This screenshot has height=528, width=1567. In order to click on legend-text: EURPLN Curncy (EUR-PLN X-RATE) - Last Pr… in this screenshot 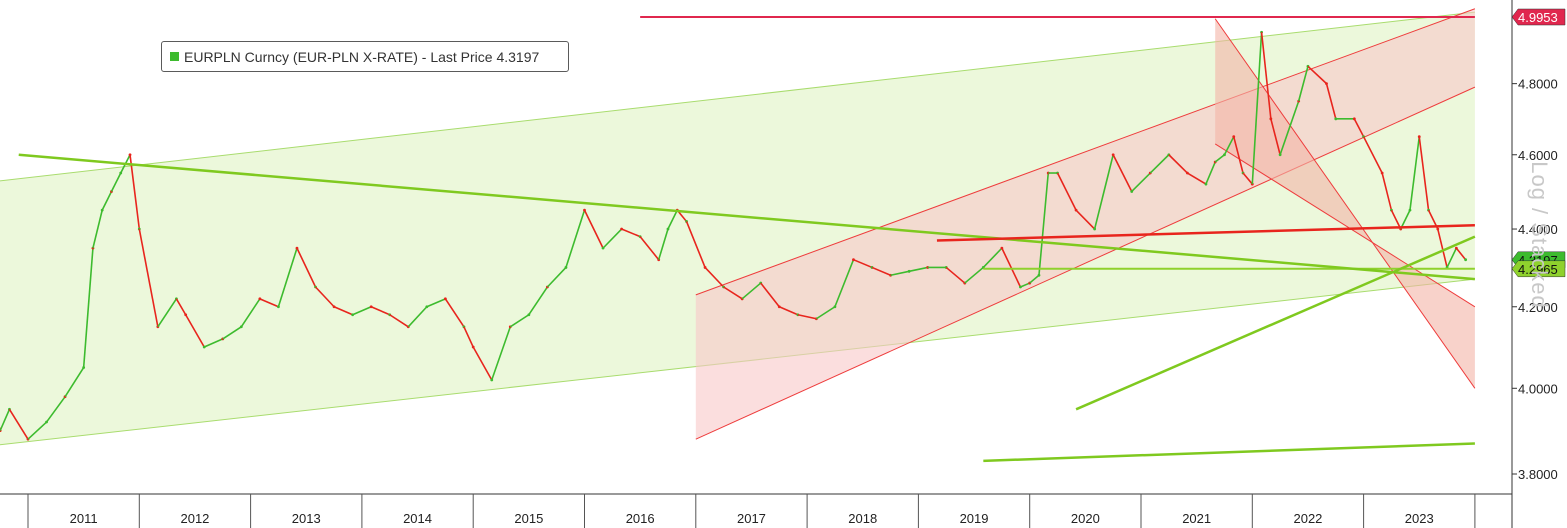, I will do `click(362, 56)`.